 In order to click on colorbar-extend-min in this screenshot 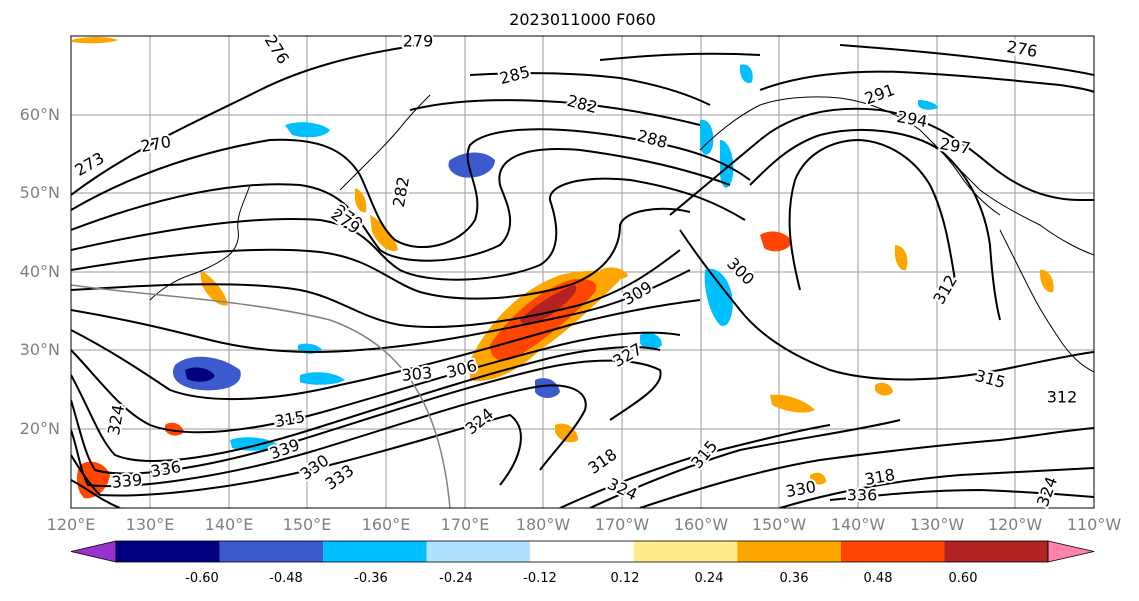, I will do `click(93, 551)`.